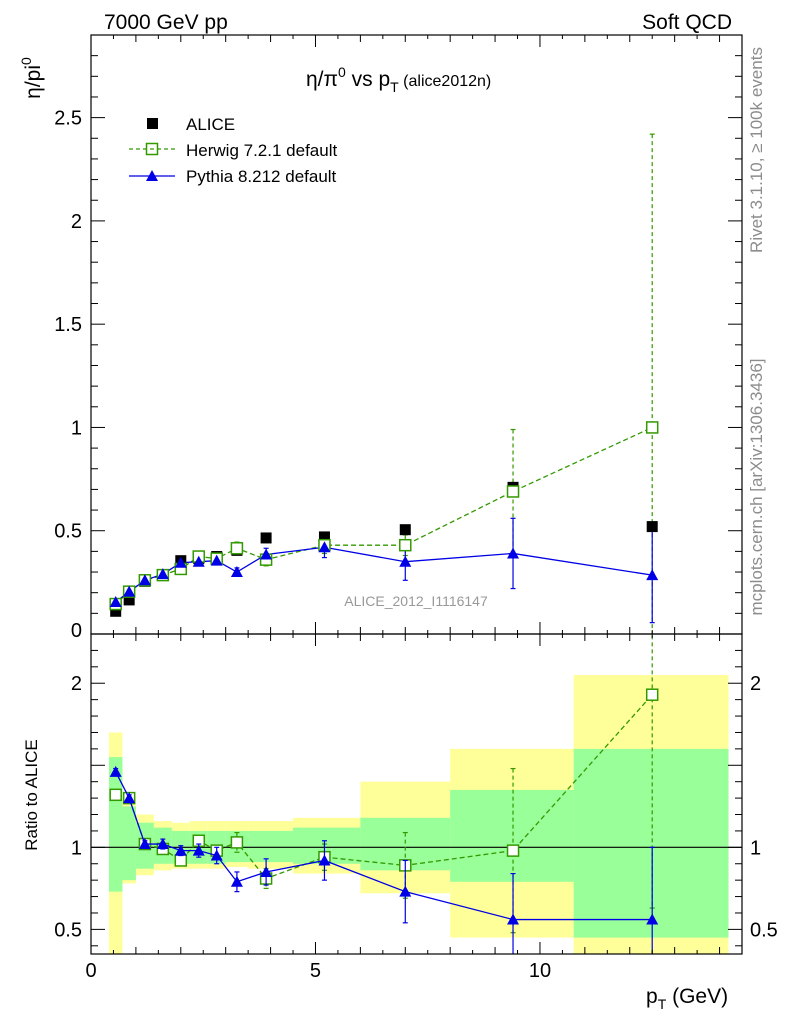 This screenshot has height=1024, width=786. What do you see at coordinates (76, 631) in the screenshot?
I see `top-y-tick-label: 0` at bounding box center [76, 631].